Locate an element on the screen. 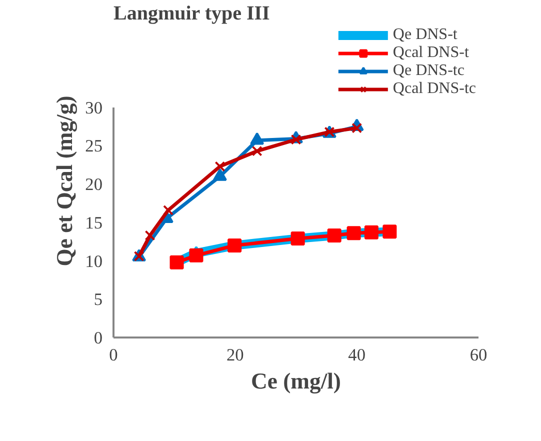  y-tick-label: 10 is located at coordinates (93, 261).